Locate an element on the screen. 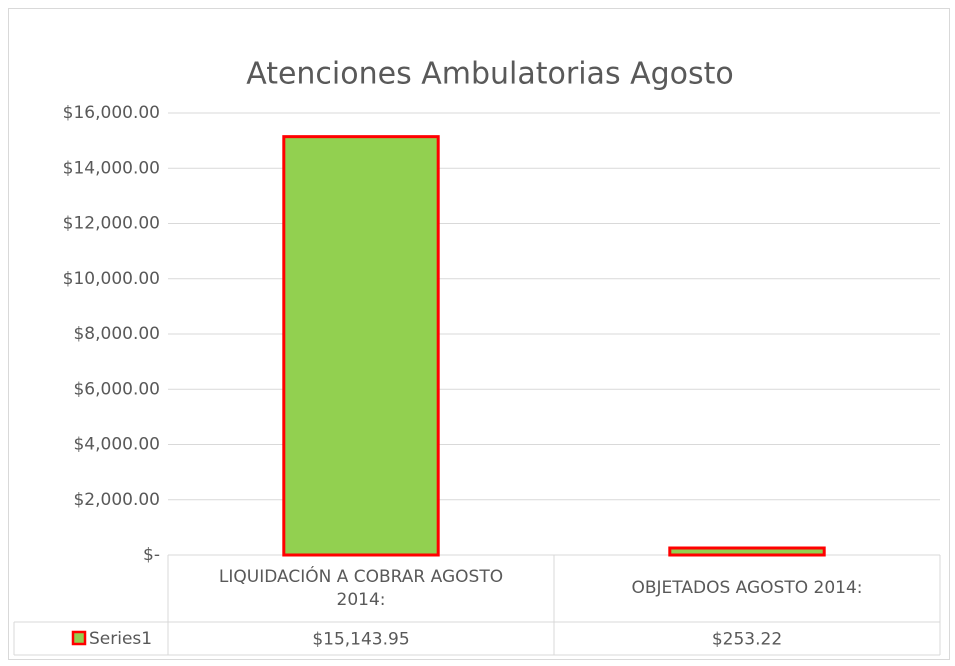 Image resolution: width=955 pixels, height=666 pixels. y-tick-label: $6,000.00 is located at coordinates (116, 389).